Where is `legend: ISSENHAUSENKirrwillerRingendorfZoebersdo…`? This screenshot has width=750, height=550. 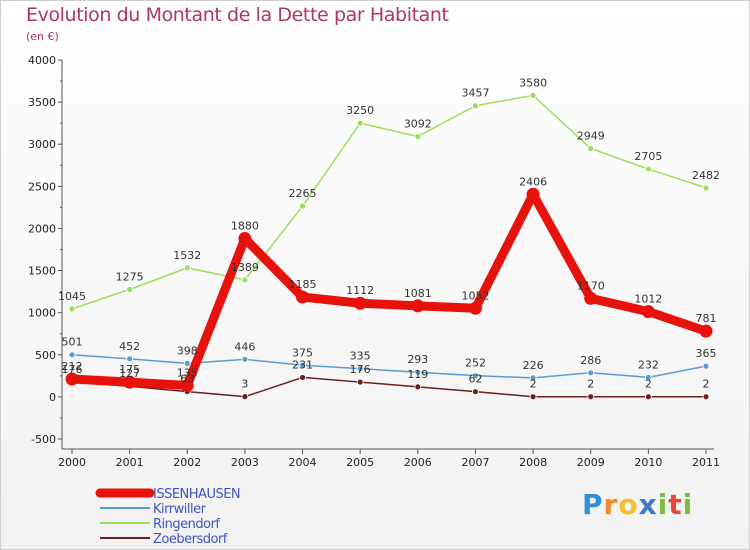
legend: ISSENHAUSENKirrwillerRingendorfZoebersdo… is located at coordinates (168, 517).